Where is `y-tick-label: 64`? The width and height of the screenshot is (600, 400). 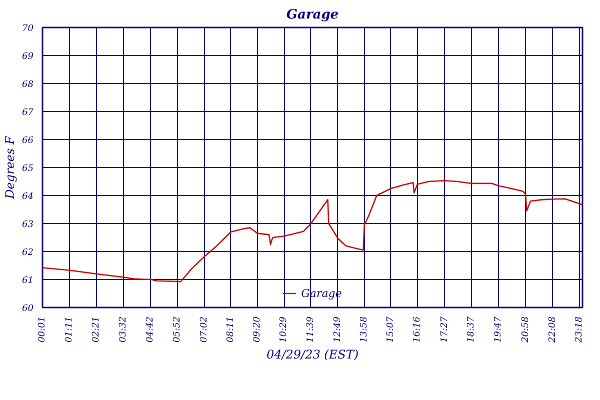 y-tick-label: 64 is located at coordinates (28, 197).